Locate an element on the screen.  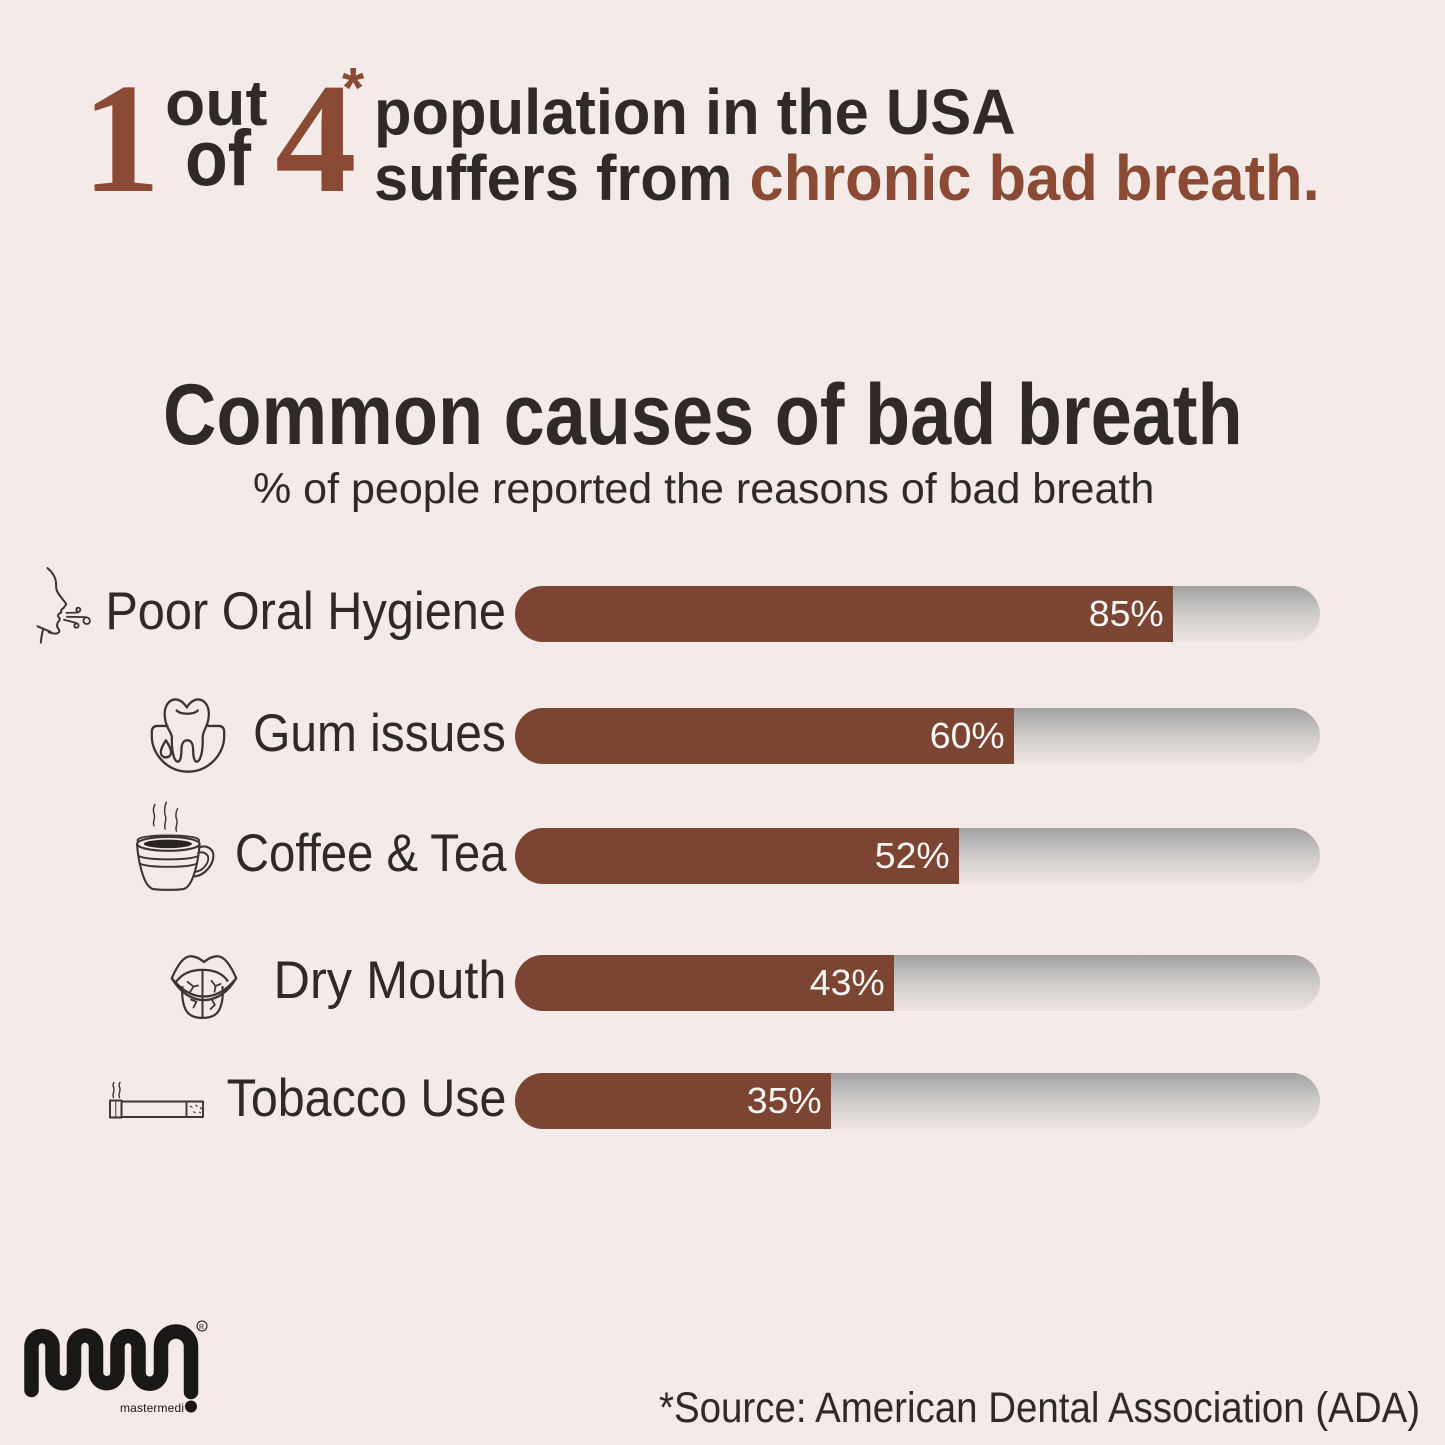
svg-text: R is located at coordinates (201, 1327).